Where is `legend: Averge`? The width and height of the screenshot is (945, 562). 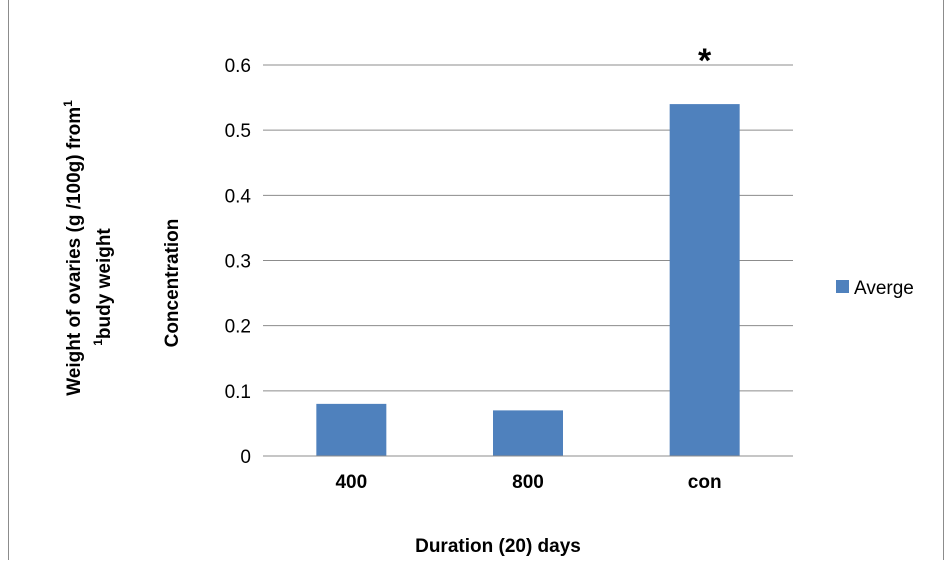
legend: Averge is located at coordinates (875, 288).